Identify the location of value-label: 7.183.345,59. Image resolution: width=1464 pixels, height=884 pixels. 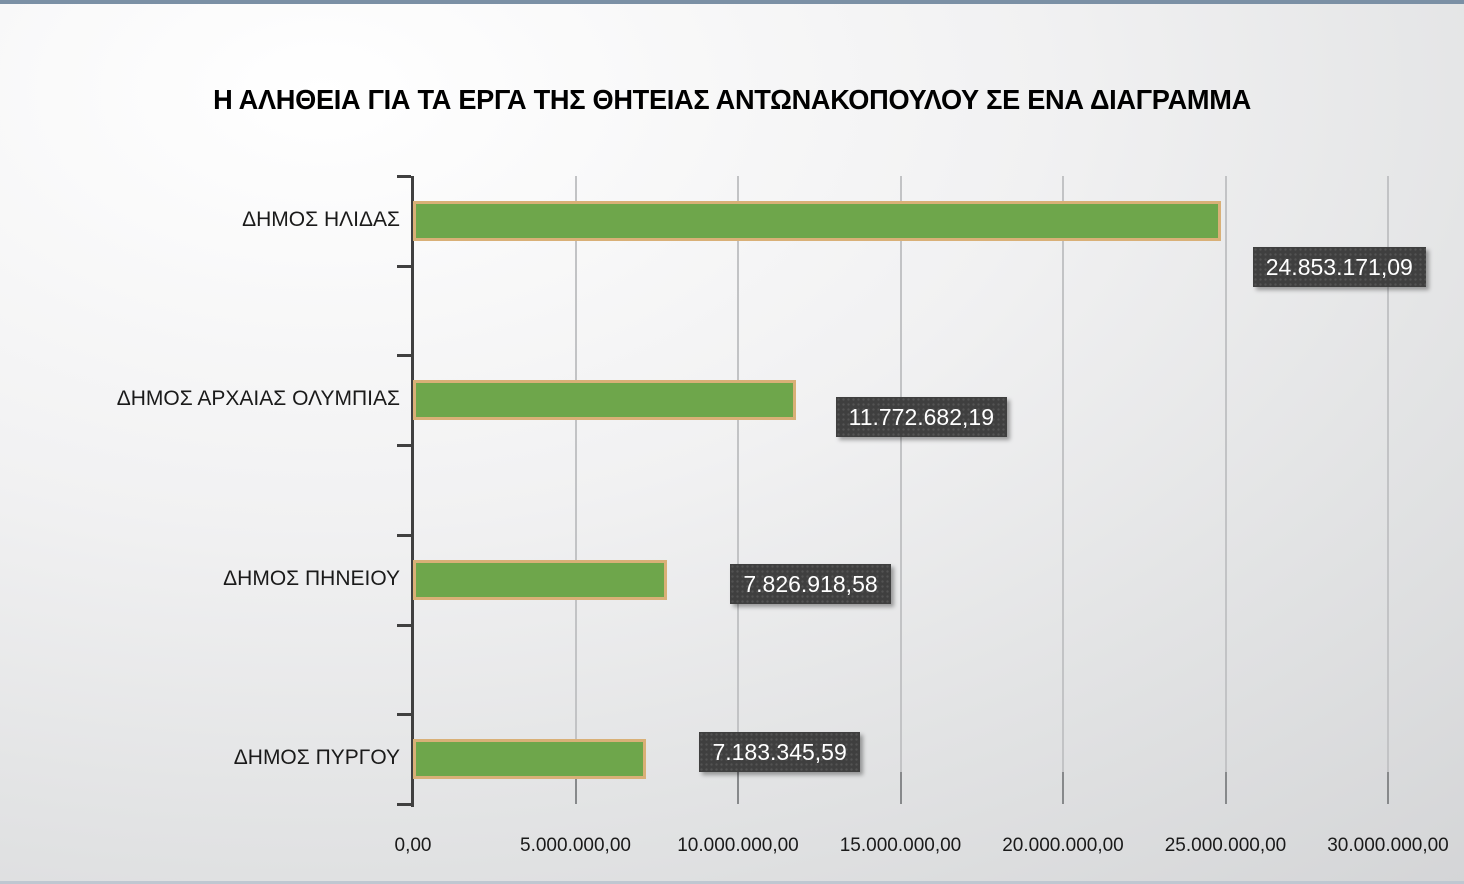
(779, 752).